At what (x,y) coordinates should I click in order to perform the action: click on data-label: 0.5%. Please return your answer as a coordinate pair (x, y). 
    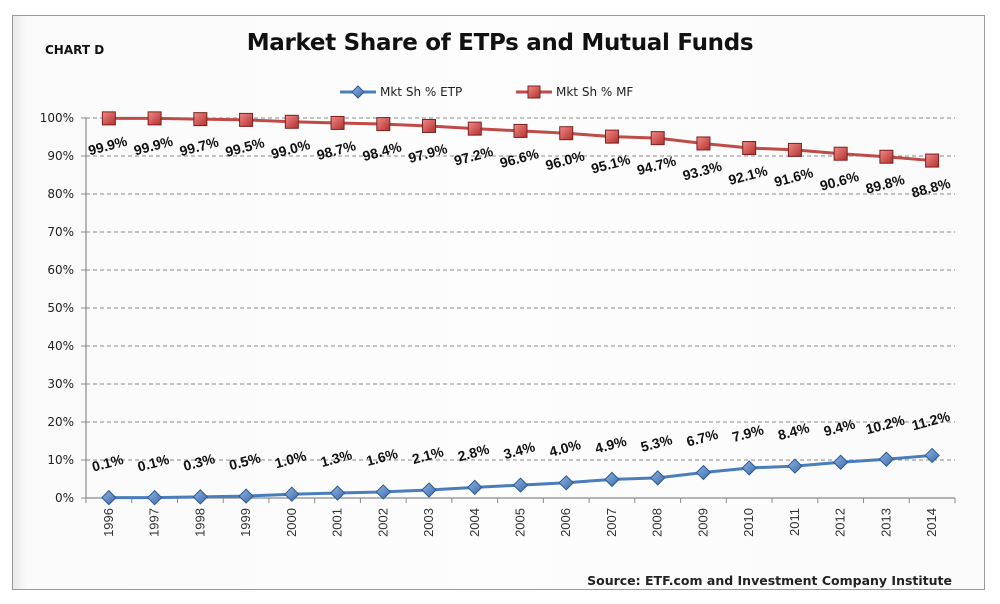
    Looking at the image, I should click on (244, 461).